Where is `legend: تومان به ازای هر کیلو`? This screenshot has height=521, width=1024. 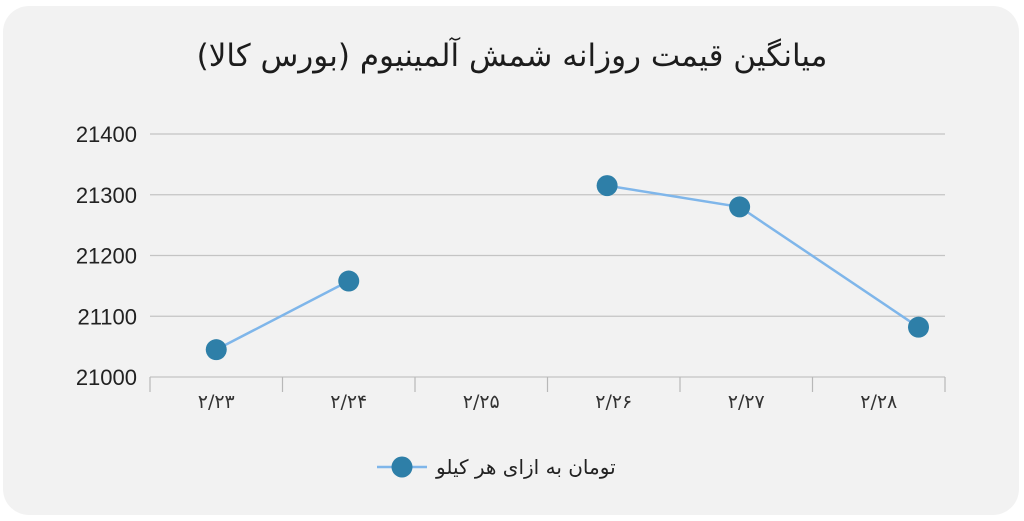
legend: تومان به ازای هر کیلو is located at coordinates (496, 467).